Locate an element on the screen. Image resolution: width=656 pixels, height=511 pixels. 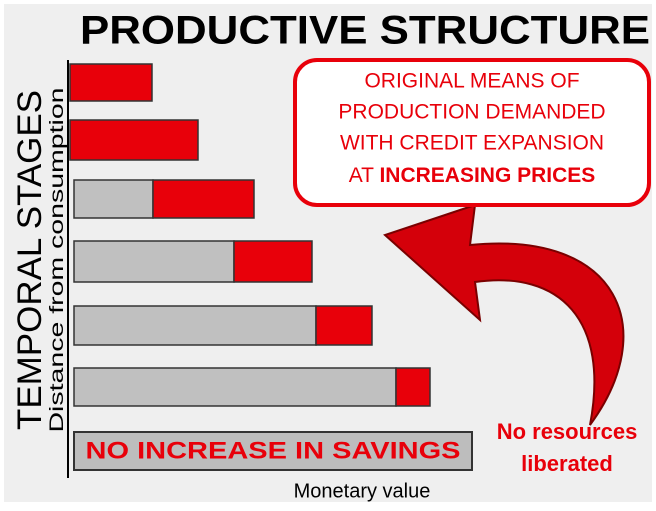
callout-line: AT INCREASING PRICES is located at coordinates (472, 175).